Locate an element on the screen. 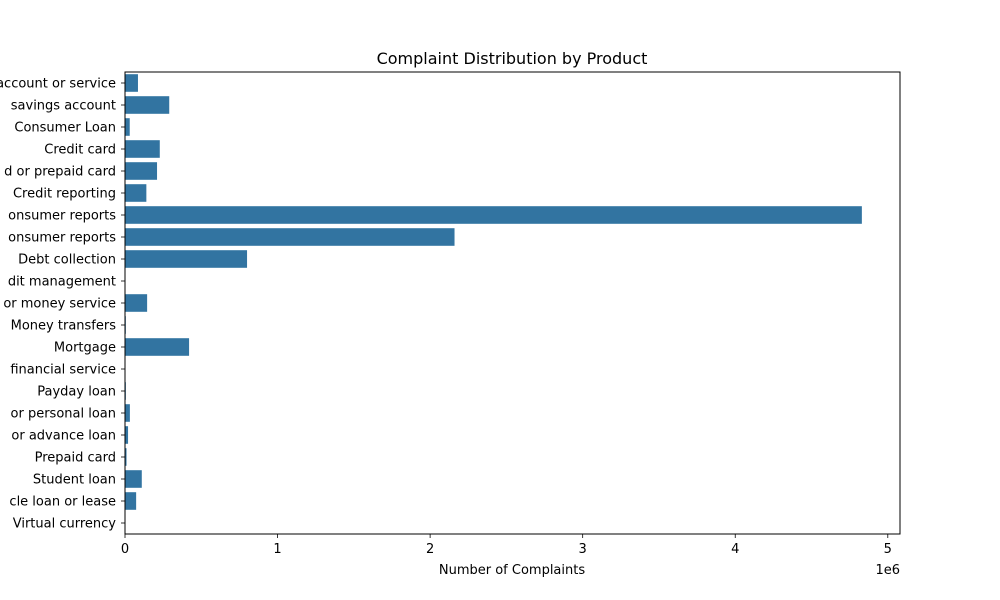 Image resolution: width=1000 pixels, height=600 pixels. x-axis-ticks: 0 1 2 3 4 5 is located at coordinates (506, 545).